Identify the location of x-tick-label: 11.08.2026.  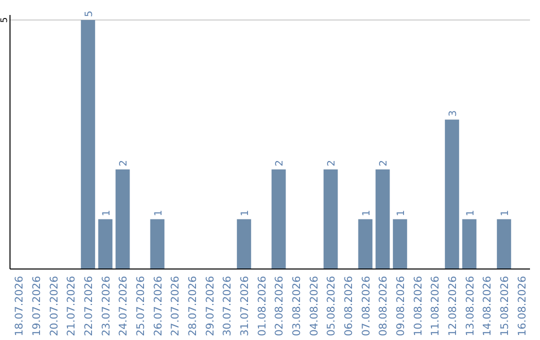
(436, 306).